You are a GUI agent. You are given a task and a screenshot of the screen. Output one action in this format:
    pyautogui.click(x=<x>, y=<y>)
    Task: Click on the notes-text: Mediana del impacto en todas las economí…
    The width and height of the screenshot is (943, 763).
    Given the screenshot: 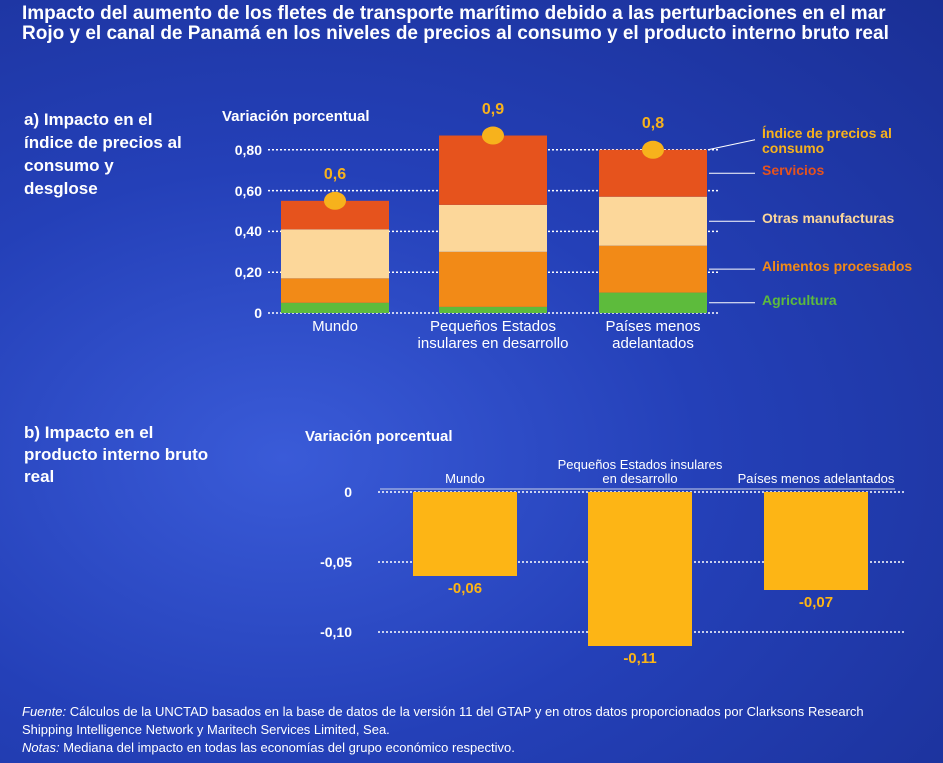 What is the action you would take?
    pyautogui.click(x=289, y=747)
    